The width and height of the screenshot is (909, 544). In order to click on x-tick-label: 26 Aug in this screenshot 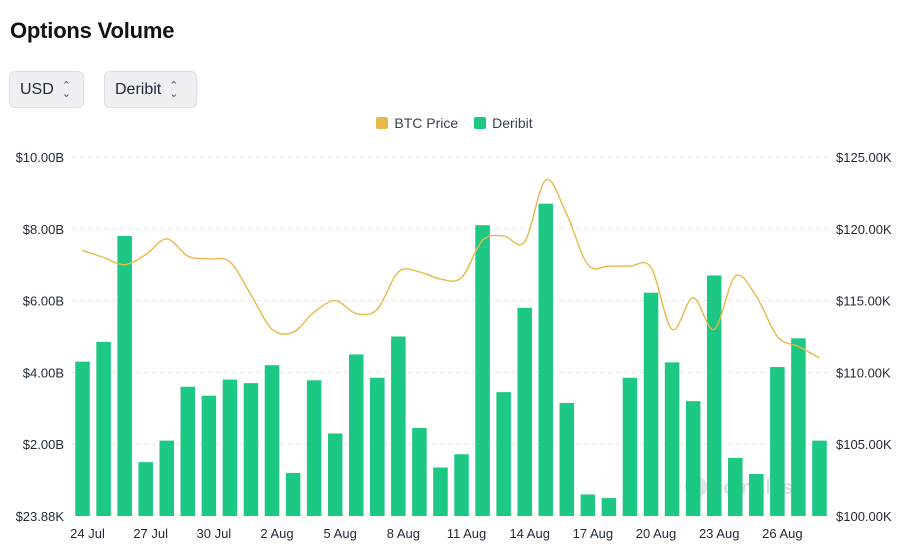, I will do `click(782, 533)`.